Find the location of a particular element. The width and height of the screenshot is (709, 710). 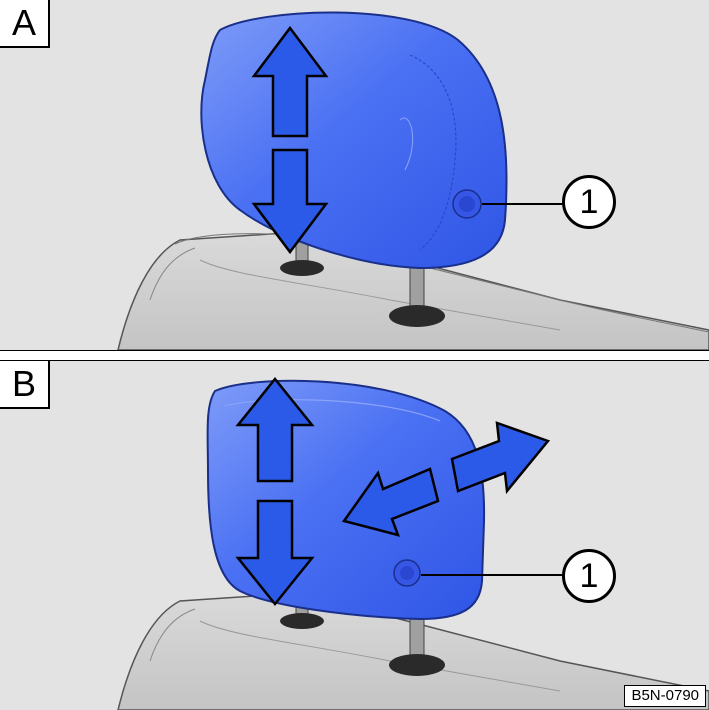

headrest-post-right is located at coordinates (417, 294).